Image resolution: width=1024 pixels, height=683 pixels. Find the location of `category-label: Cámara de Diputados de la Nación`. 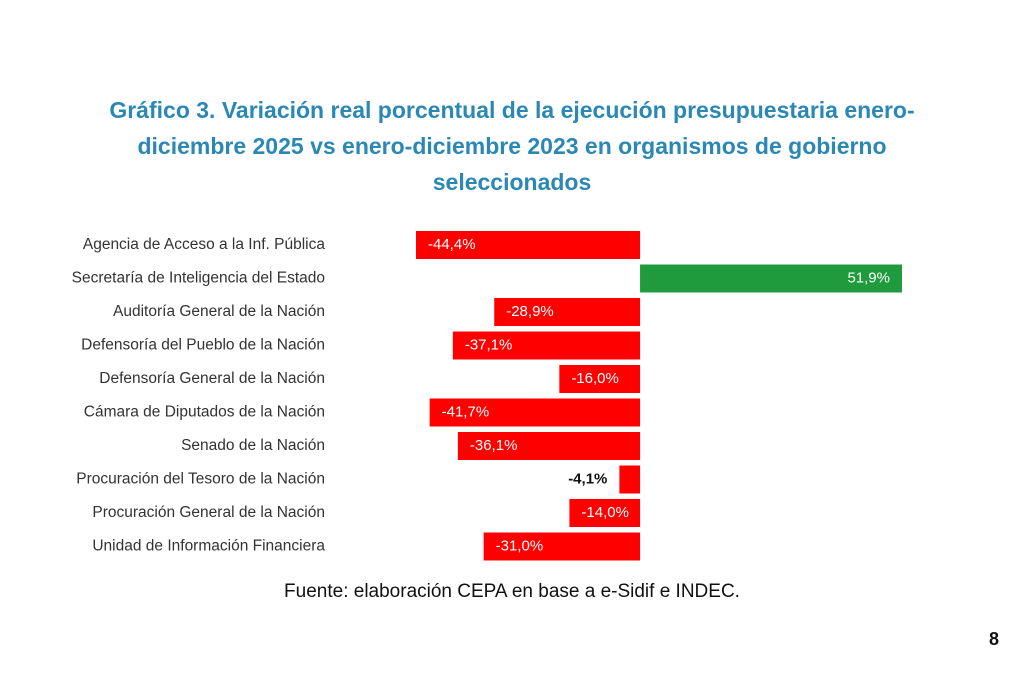

category-label: Cámara de Diputados de la Nación is located at coordinates (204, 412).